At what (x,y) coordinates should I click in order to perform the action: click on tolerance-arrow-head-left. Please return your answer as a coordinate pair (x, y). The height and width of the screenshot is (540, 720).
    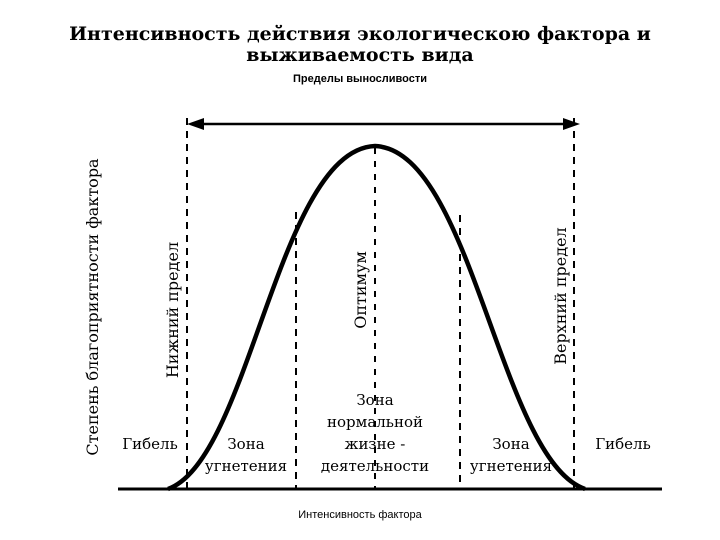
    Looking at the image, I should click on (195, 124).